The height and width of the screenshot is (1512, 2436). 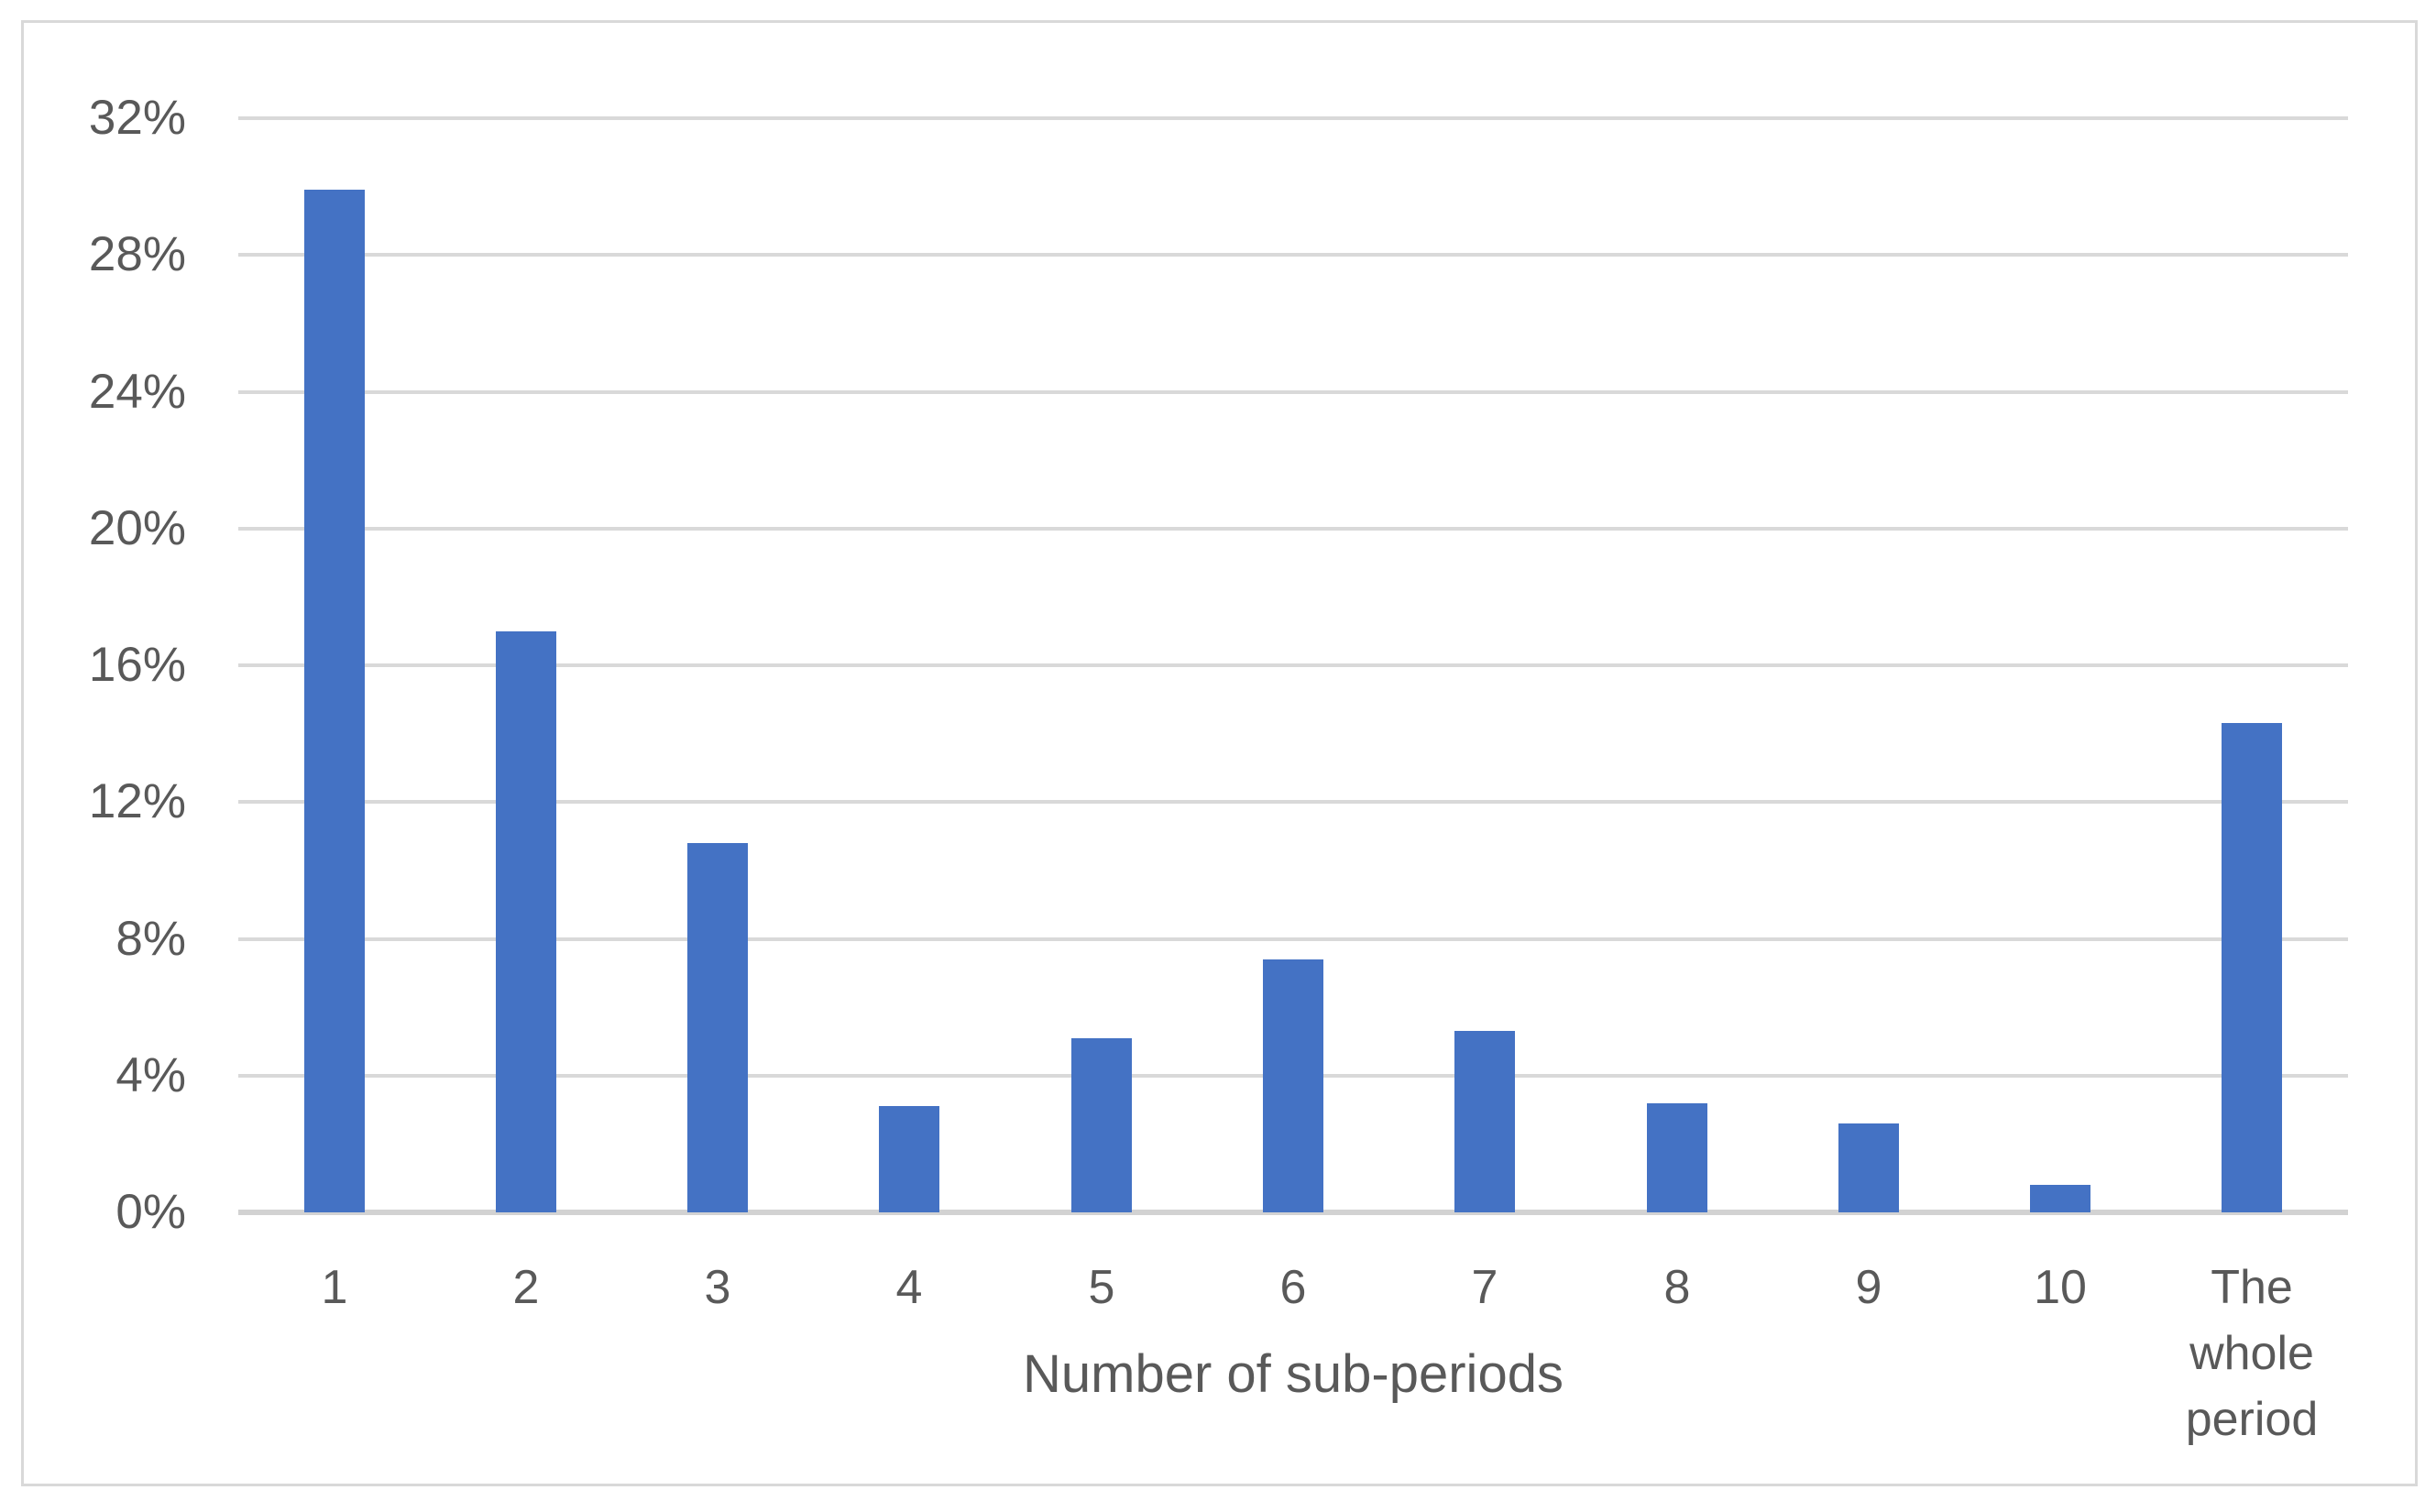 What do you see at coordinates (526, 1287) in the screenshot?
I see `x-tick-label: 2` at bounding box center [526, 1287].